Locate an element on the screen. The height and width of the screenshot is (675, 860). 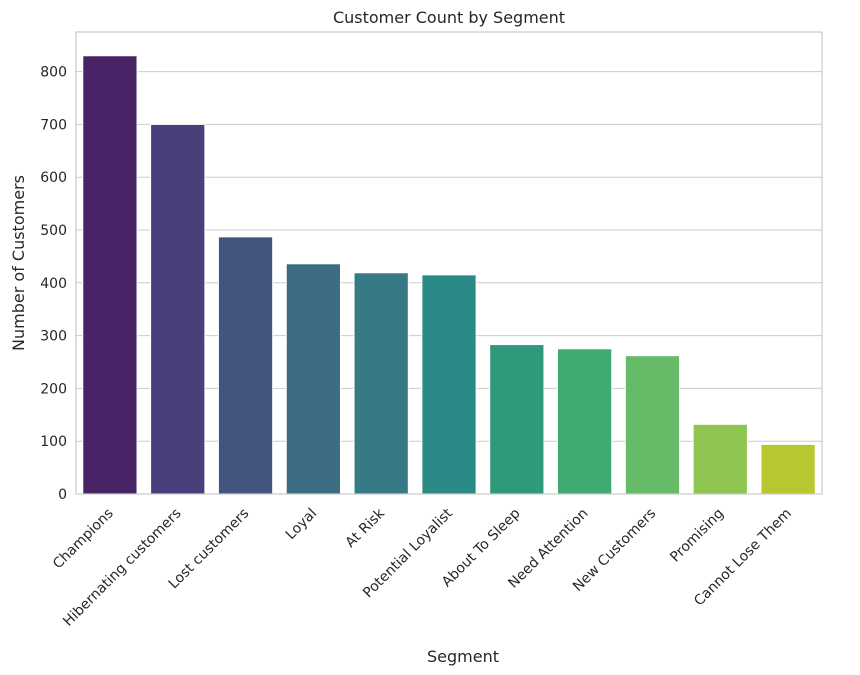
y-tick-label: 800 is located at coordinates (53, 73).